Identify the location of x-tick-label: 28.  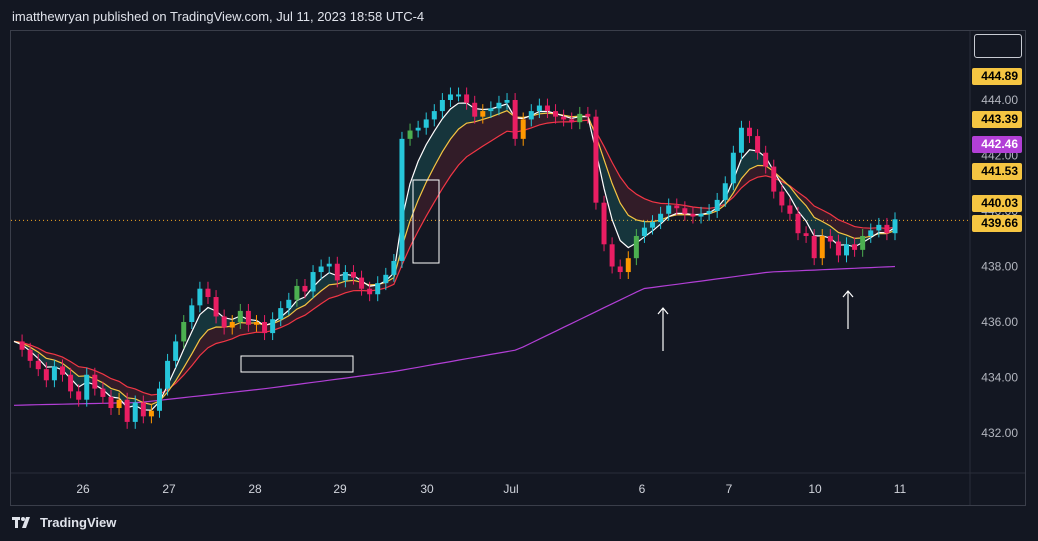
(255, 489).